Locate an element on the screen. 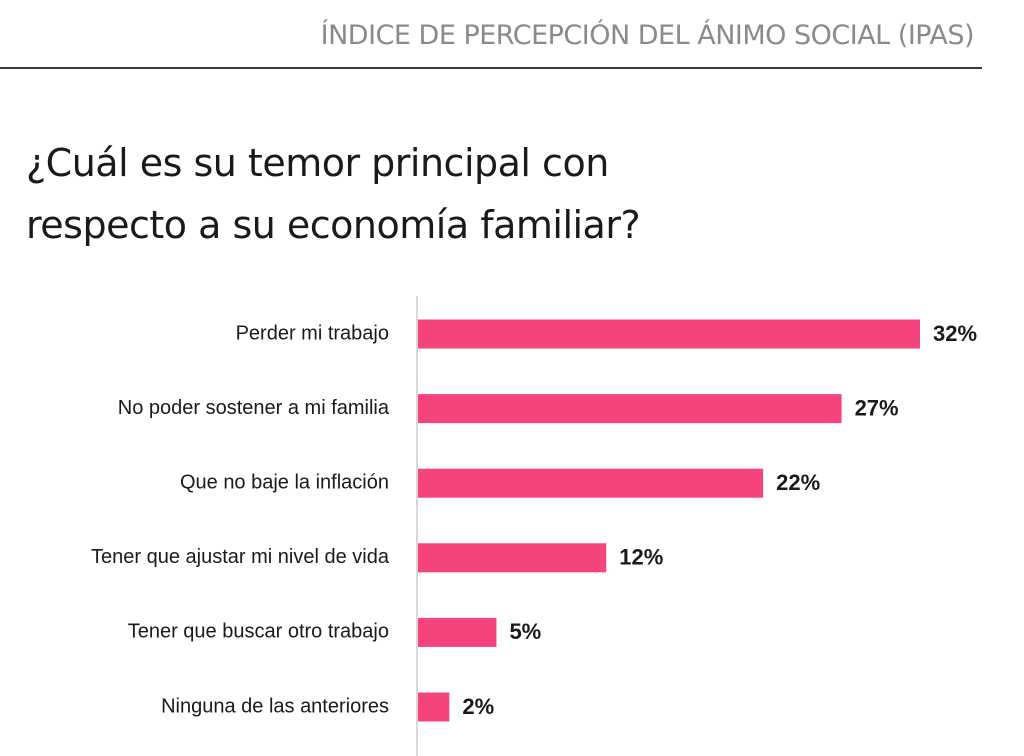 The height and width of the screenshot is (756, 1024). header-divider is located at coordinates (491, 68).